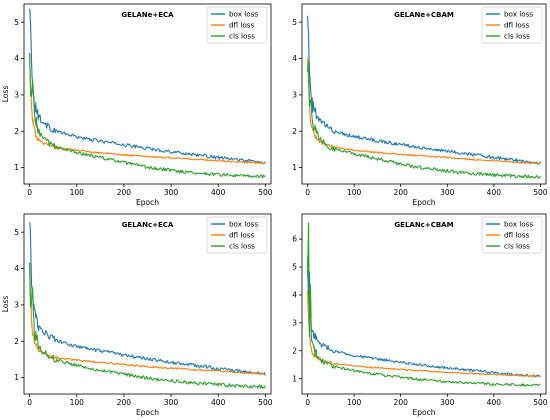 The image size is (550, 420). What do you see at coordinates (424, 15) in the screenshot?
I see `panel-title: GELANe+CBAM` at bounding box center [424, 15].